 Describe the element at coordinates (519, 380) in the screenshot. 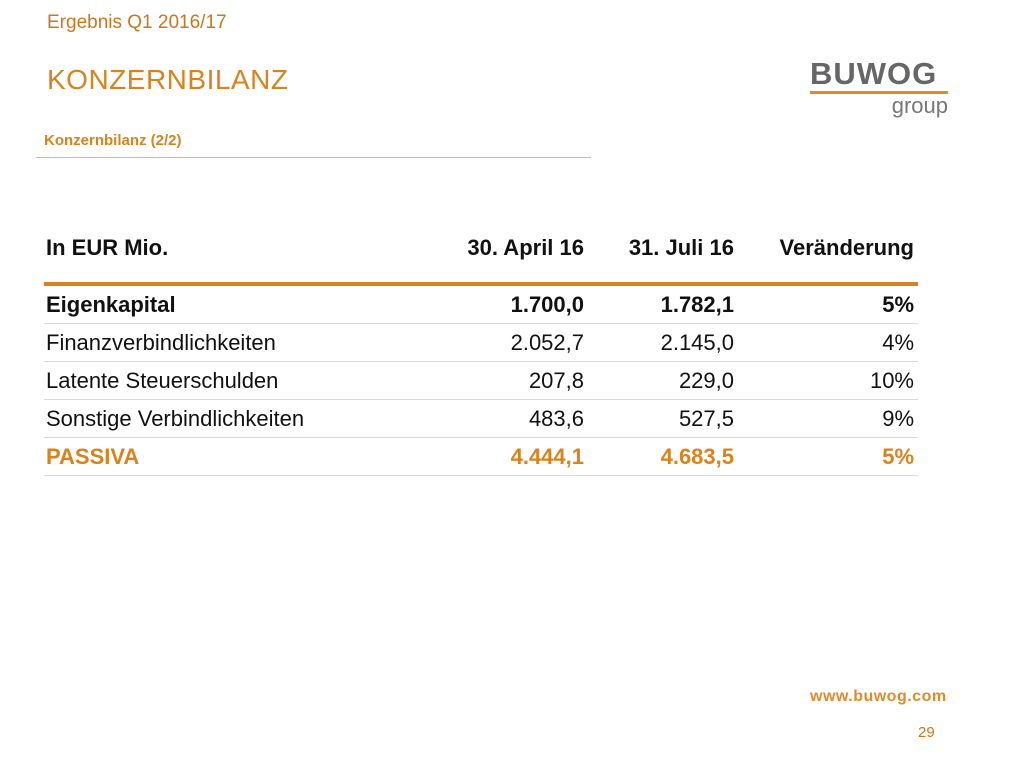

I see `cell-value: 207,8` at that location.